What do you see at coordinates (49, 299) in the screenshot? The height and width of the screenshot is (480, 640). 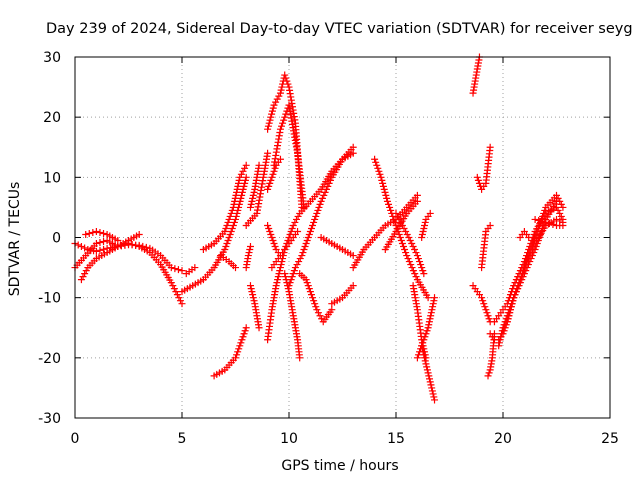 I see `y-tick-label: -10` at bounding box center [49, 299].